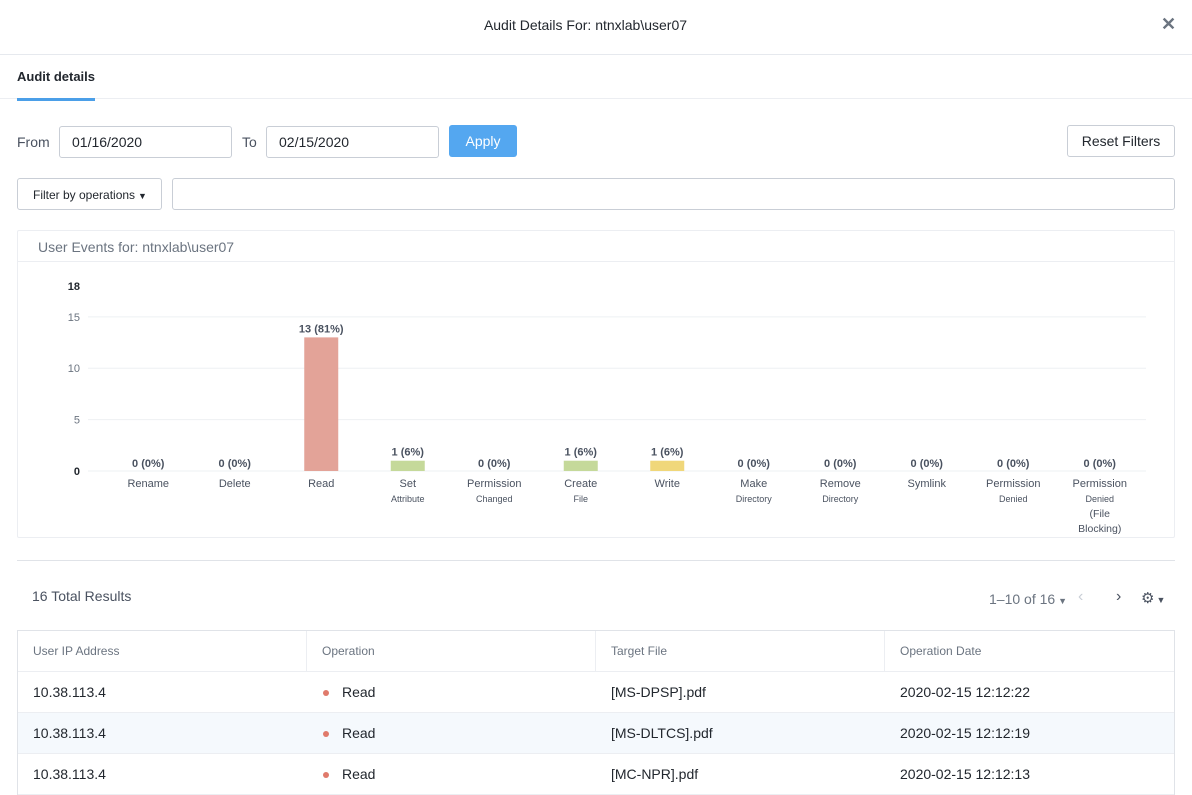  What do you see at coordinates (352, 142) in the screenshot?
I see `to-date-input` at bounding box center [352, 142].